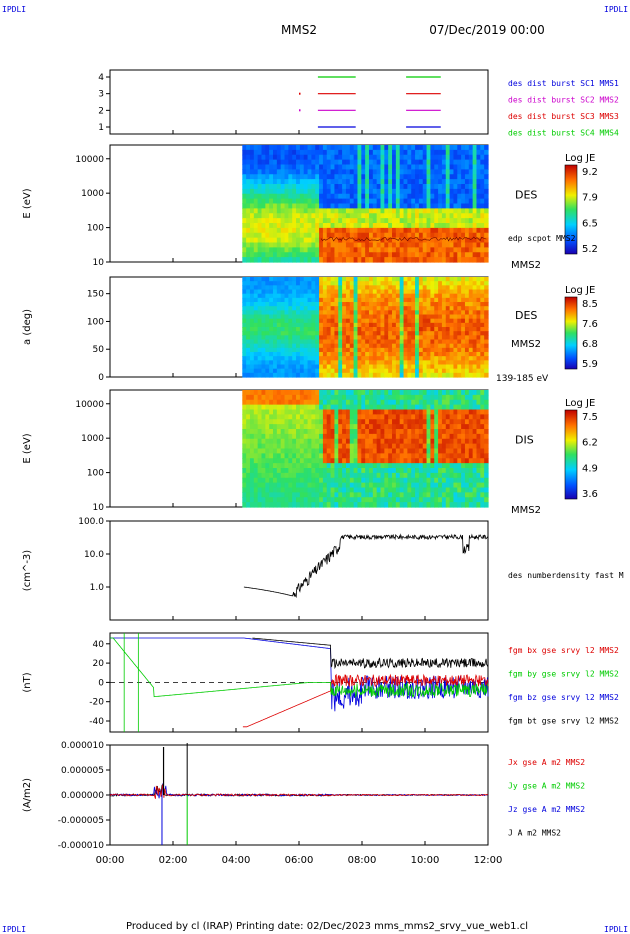 The width and height of the screenshot is (630, 934). I want to click on y-tick-label: -20, so click(96, 703).